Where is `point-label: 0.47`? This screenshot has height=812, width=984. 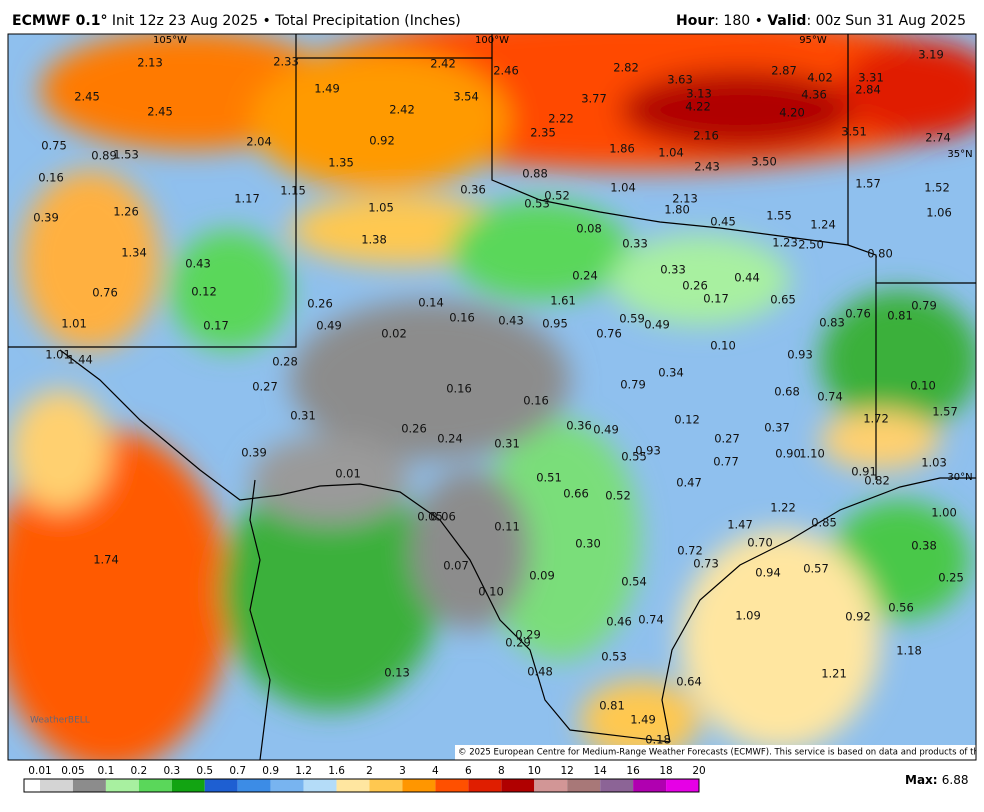
point-label: 0.47 is located at coordinates (689, 483).